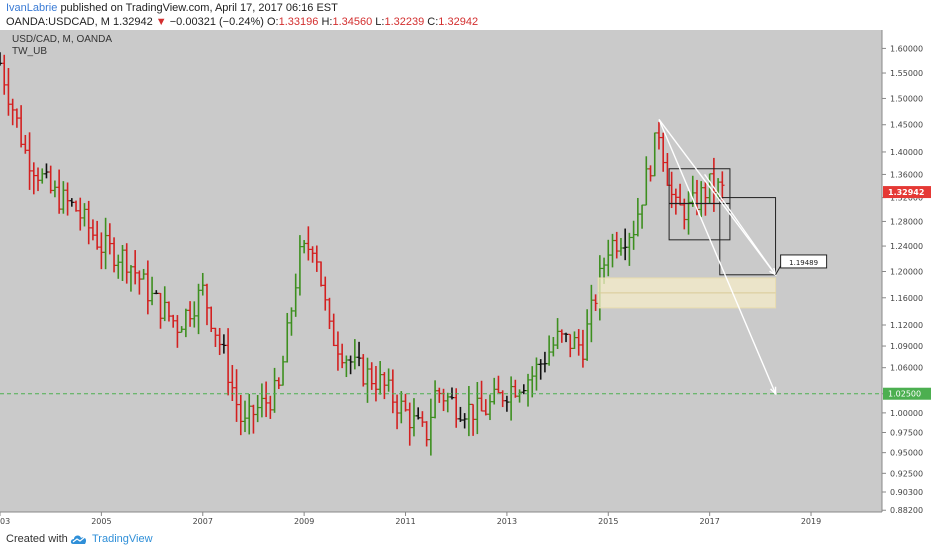  What do you see at coordinates (608, 521) in the screenshot?
I see `x-tick-label: 2015` at bounding box center [608, 521].